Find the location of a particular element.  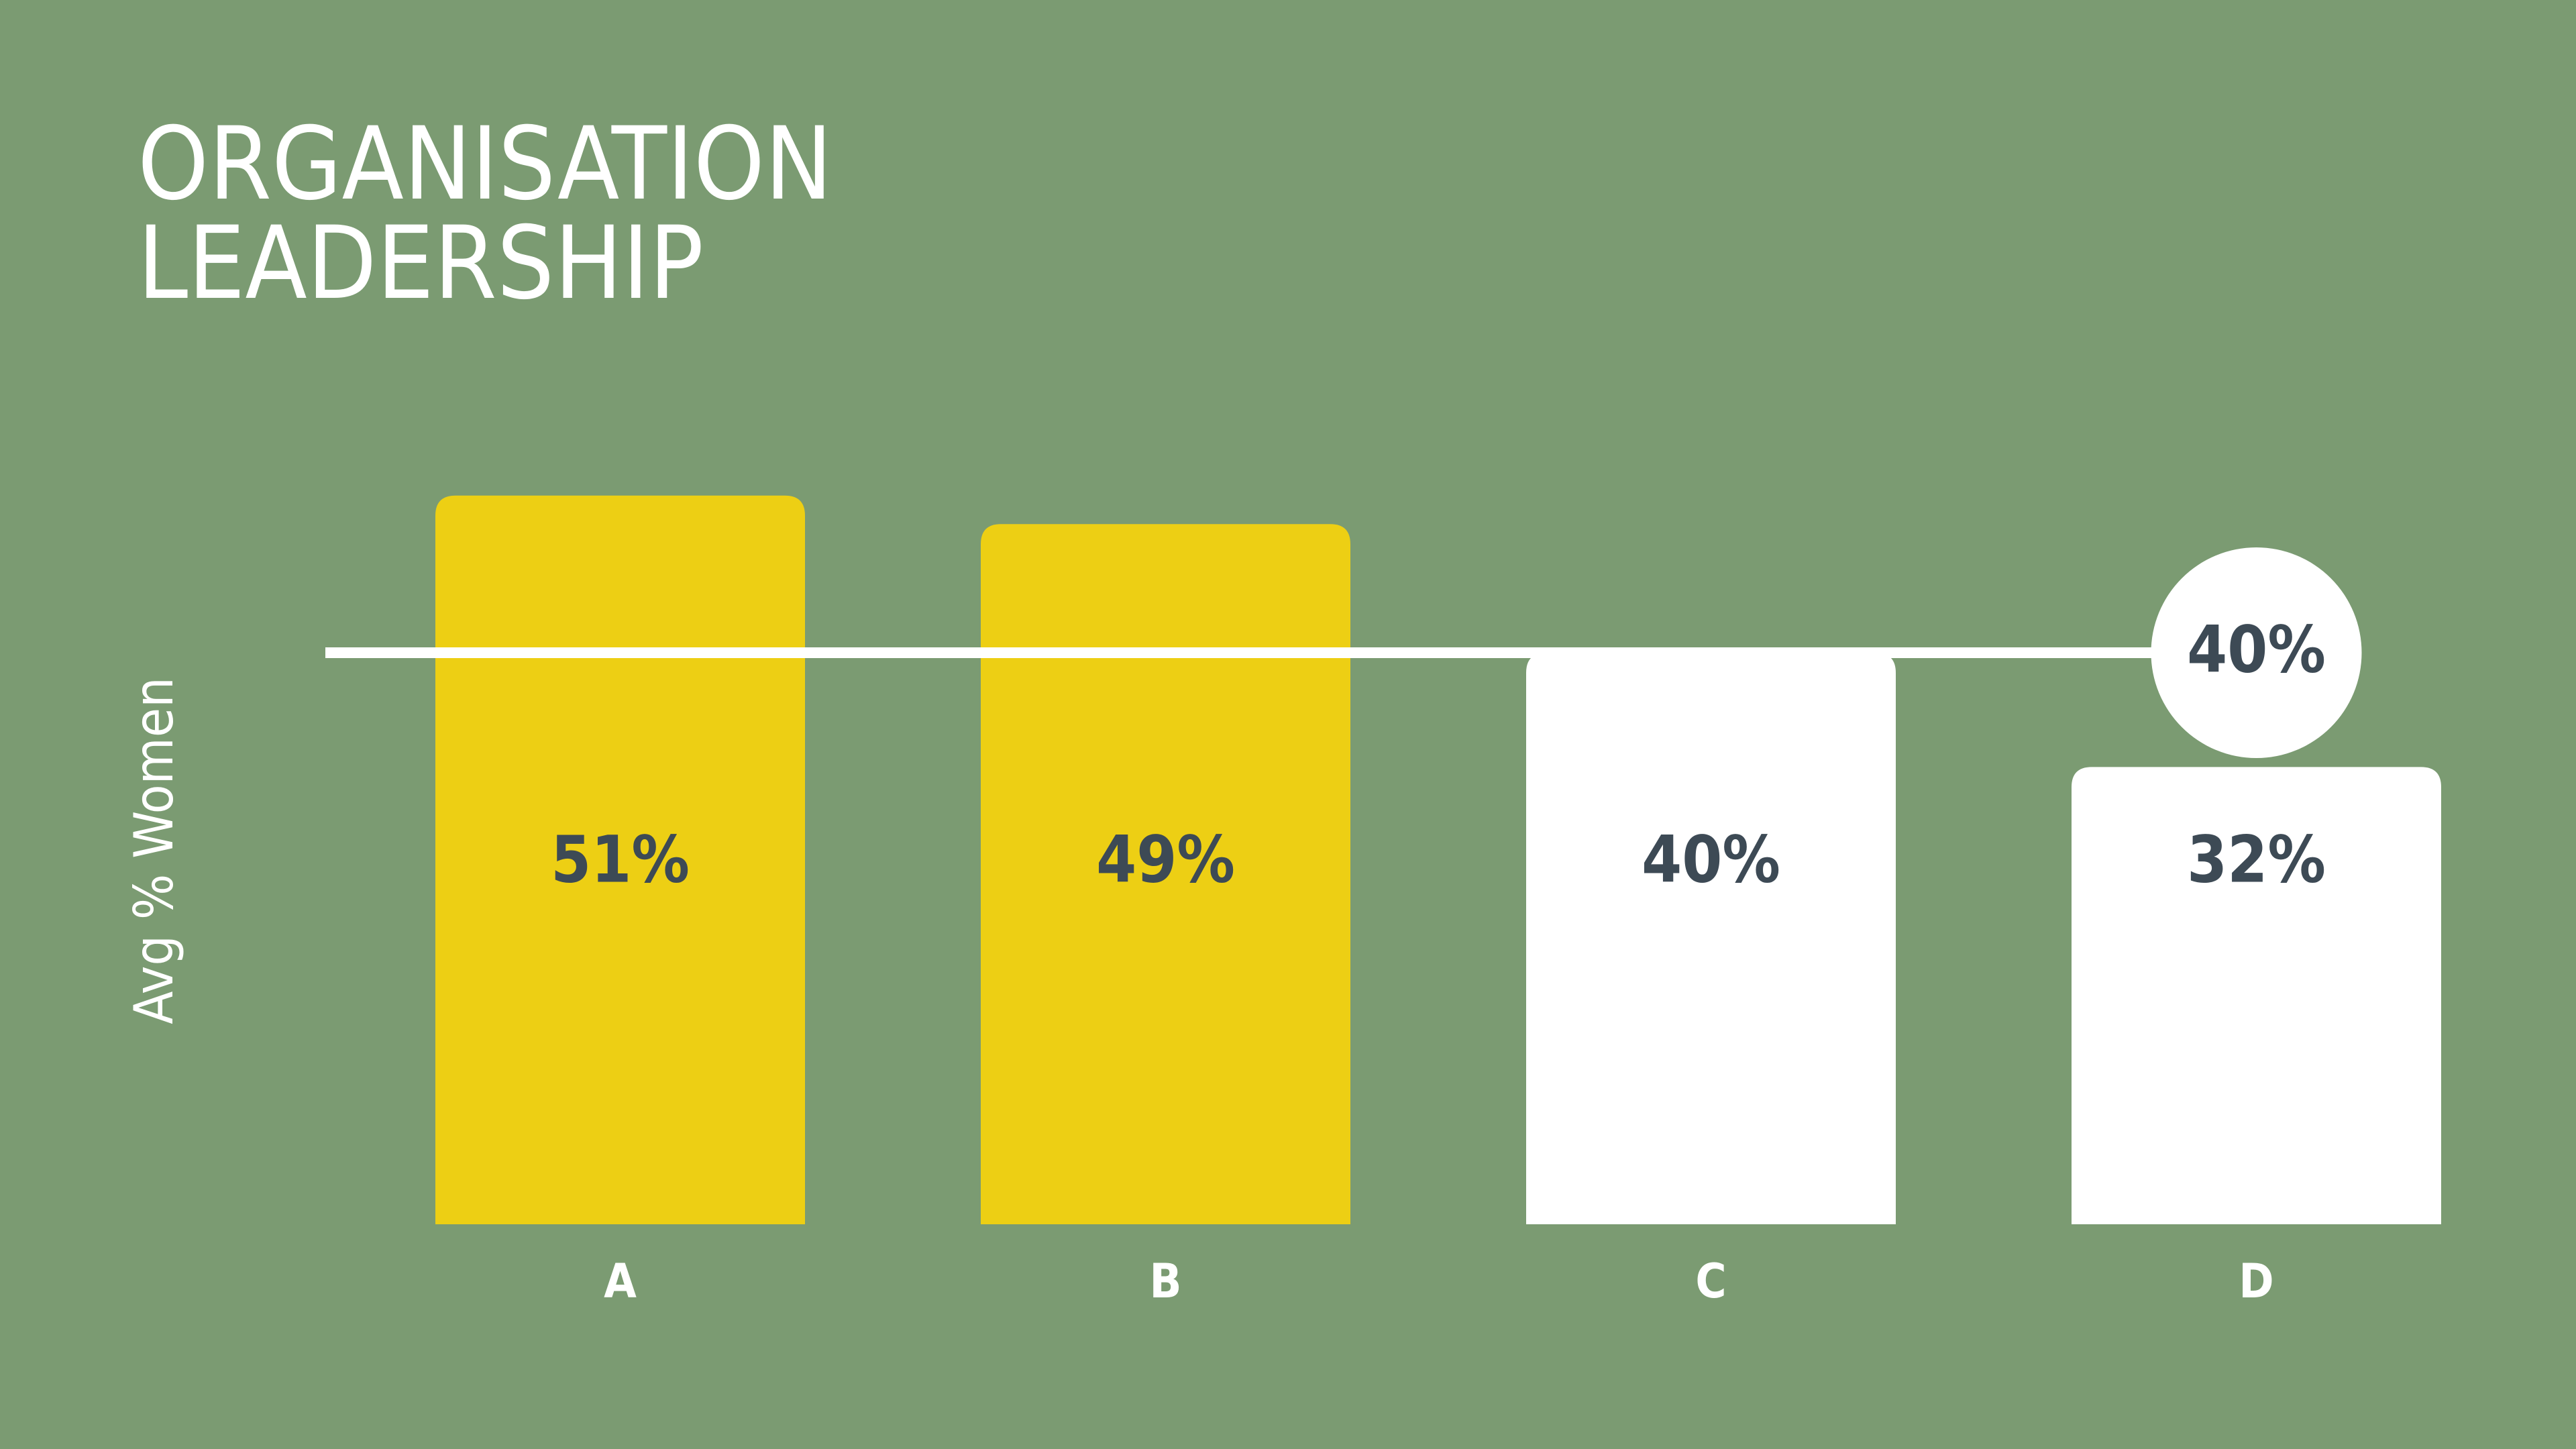

x-tick-label: D is located at coordinates (2256, 1281).